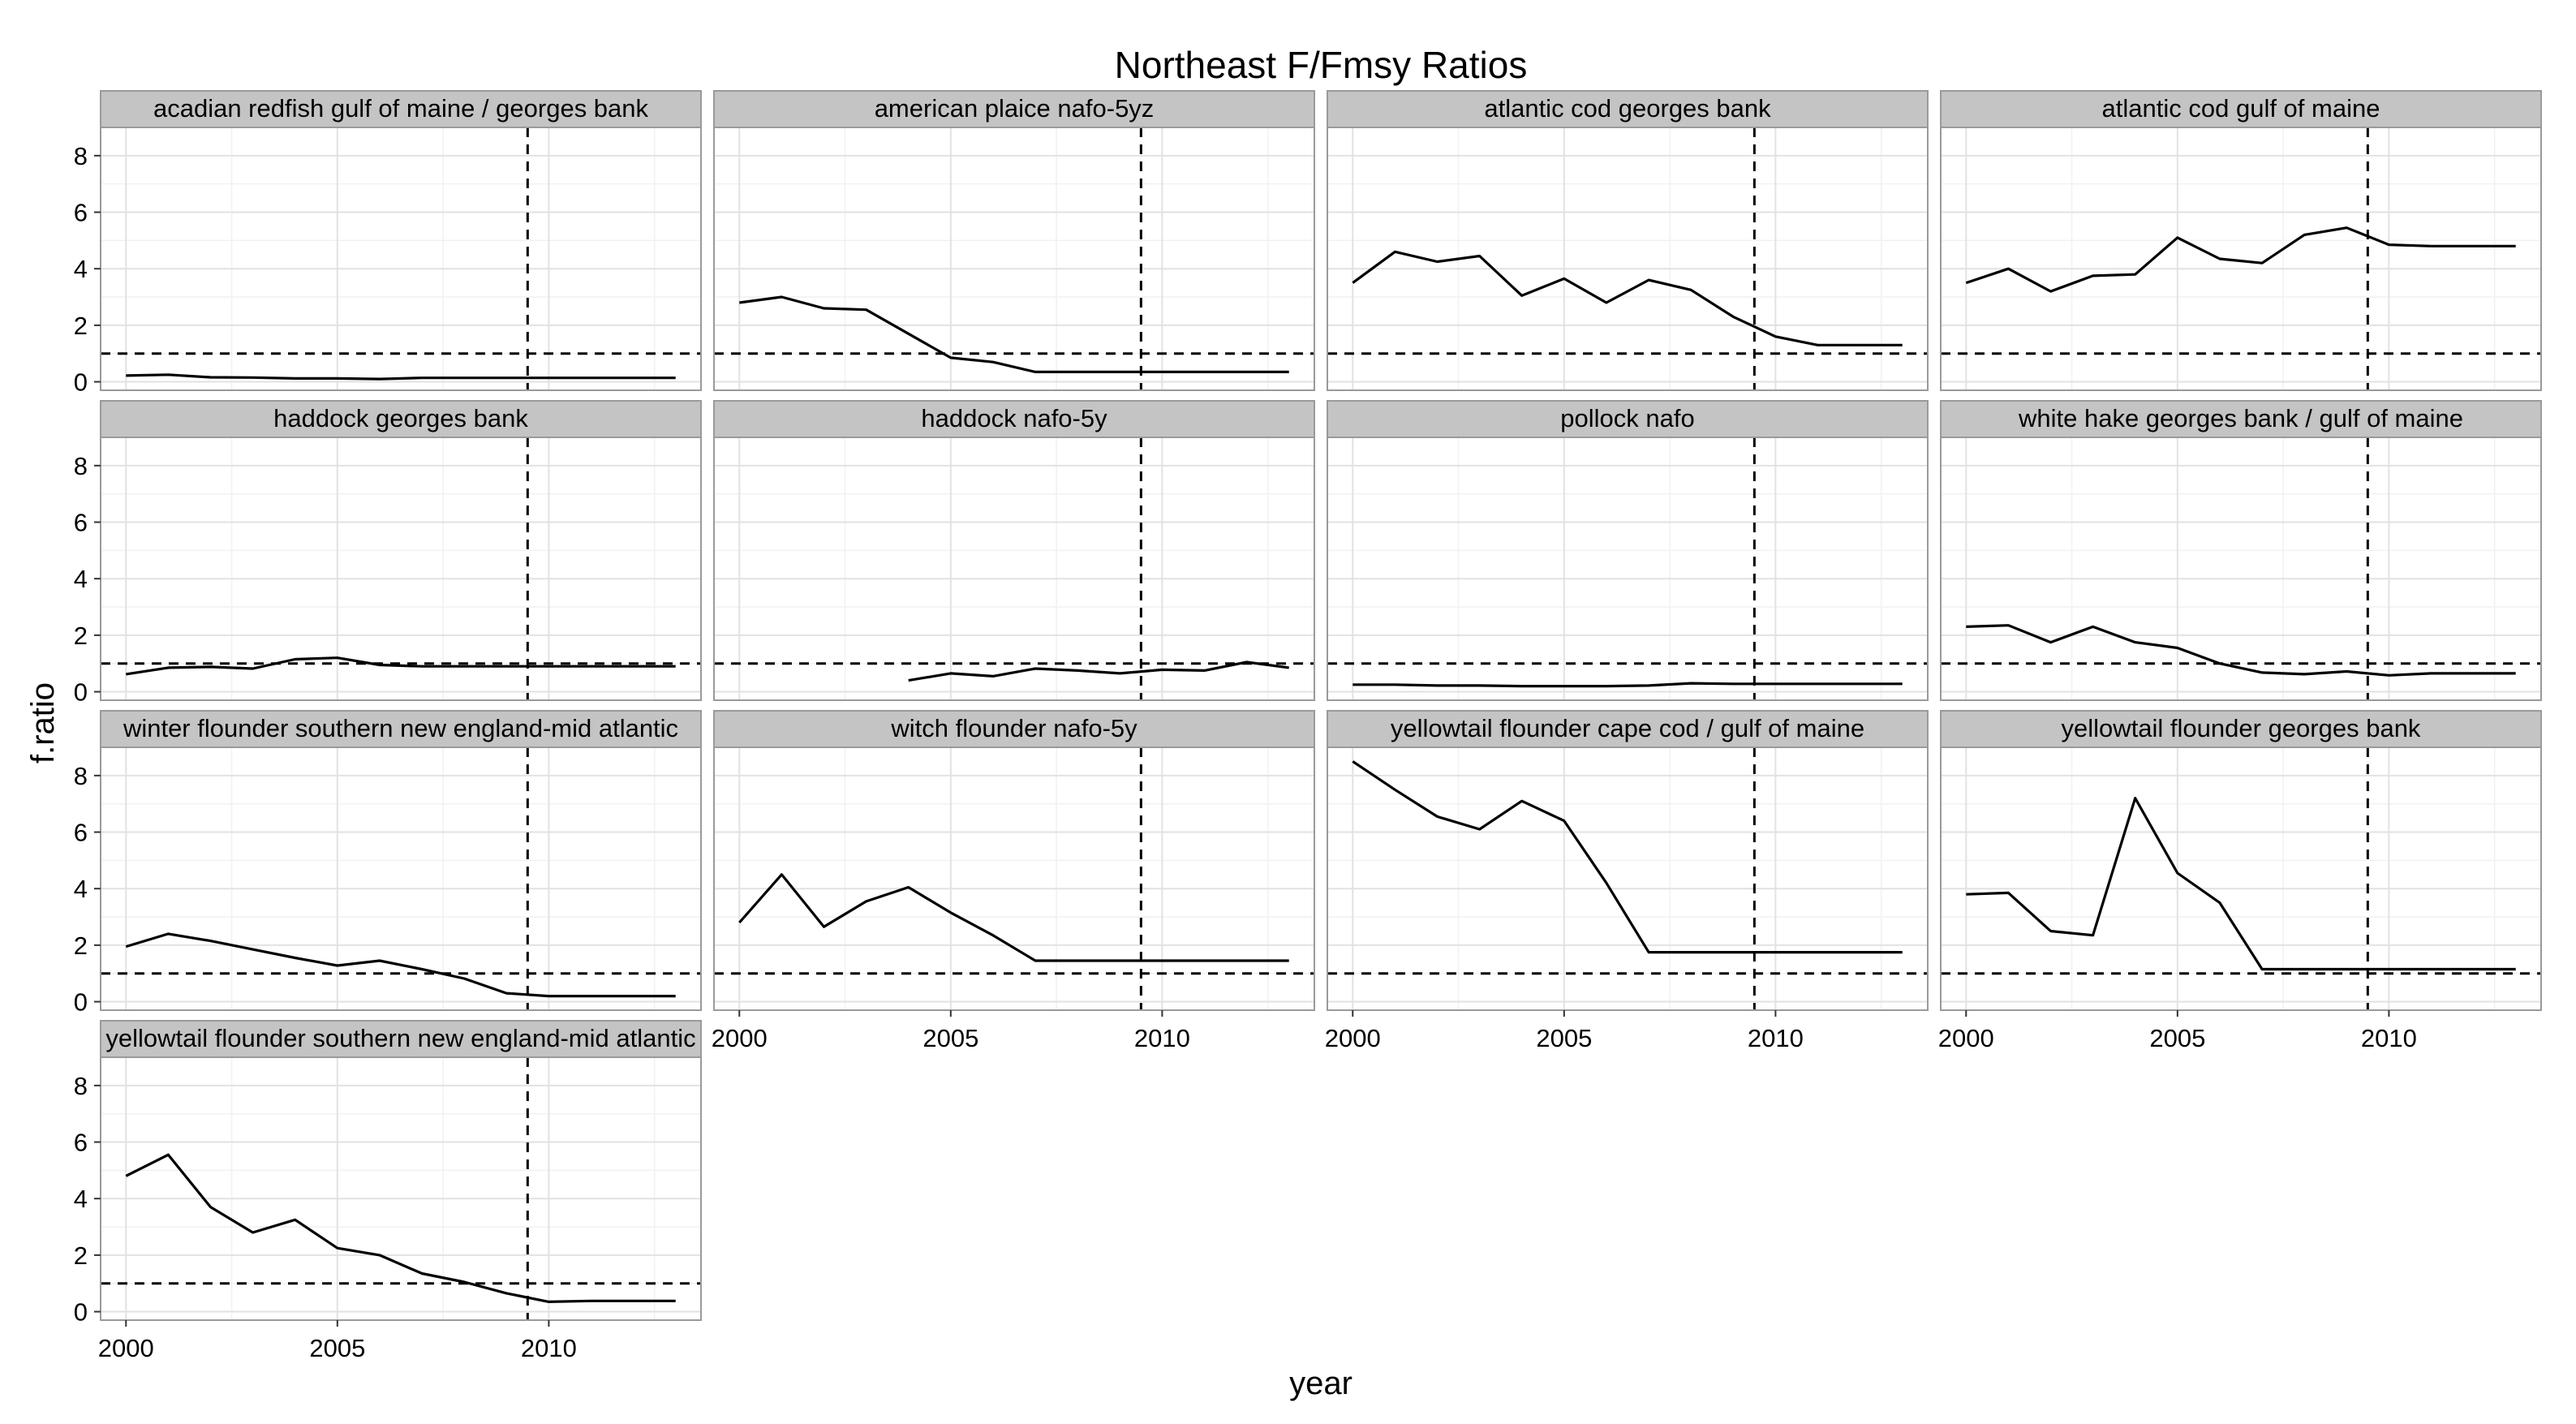 The image size is (2576, 1424). Describe the element at coordinates (1321, 1384) in the screenshot. I see `x-axis-title: year` at that location.